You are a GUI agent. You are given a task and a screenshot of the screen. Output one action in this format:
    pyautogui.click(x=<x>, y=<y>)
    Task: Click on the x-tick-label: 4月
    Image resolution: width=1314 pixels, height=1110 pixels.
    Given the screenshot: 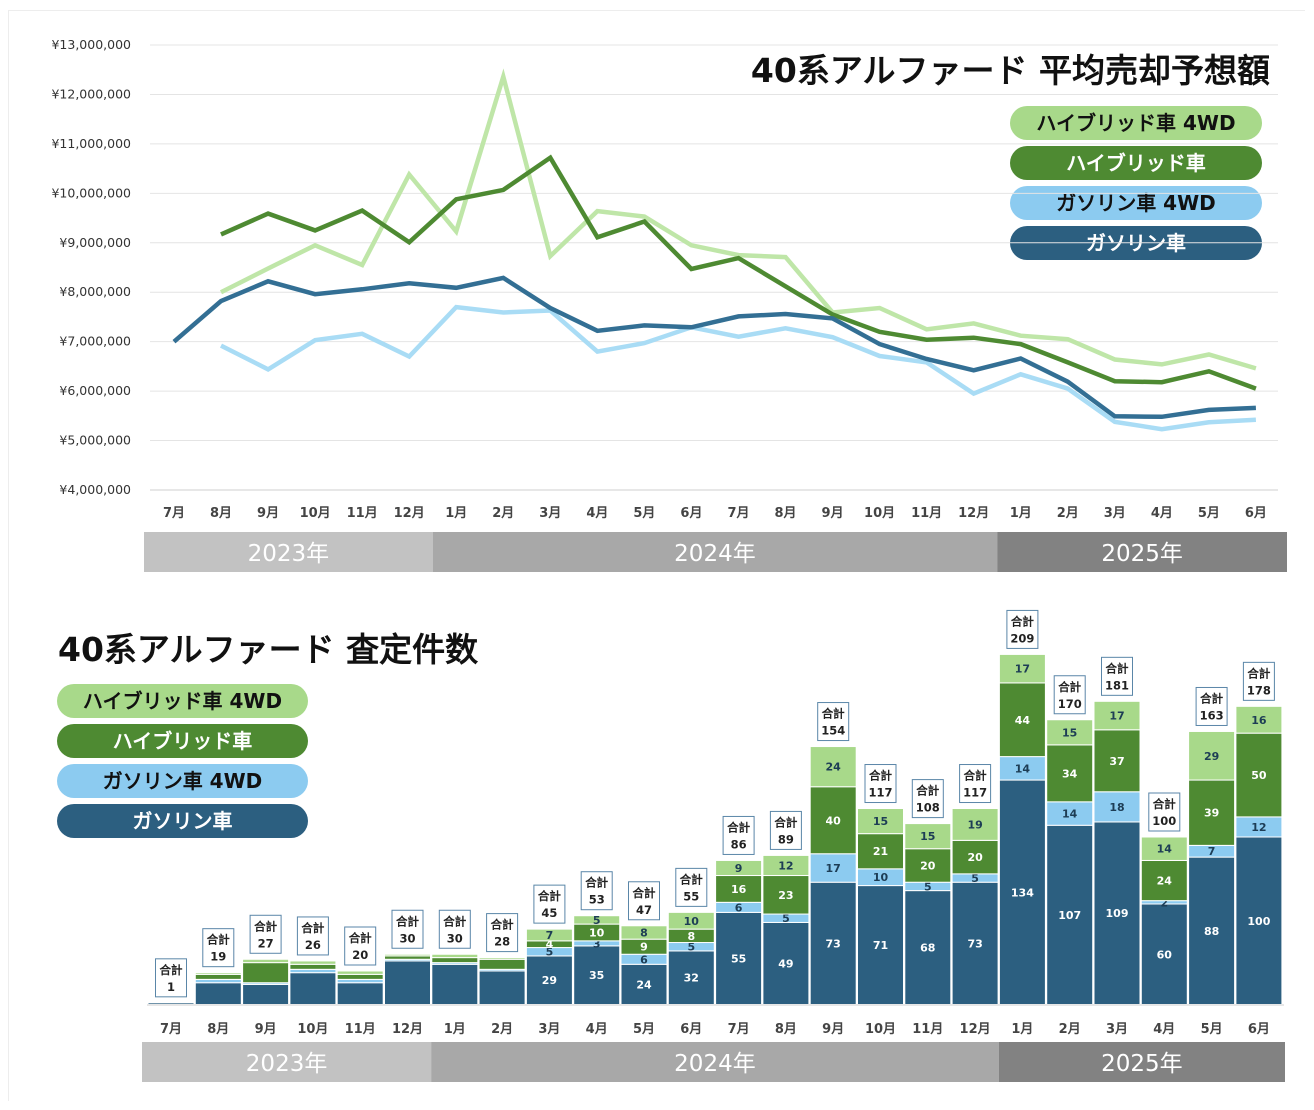 What is the action you would take?
    pyautogui.click(x=1164, y=1029)
    